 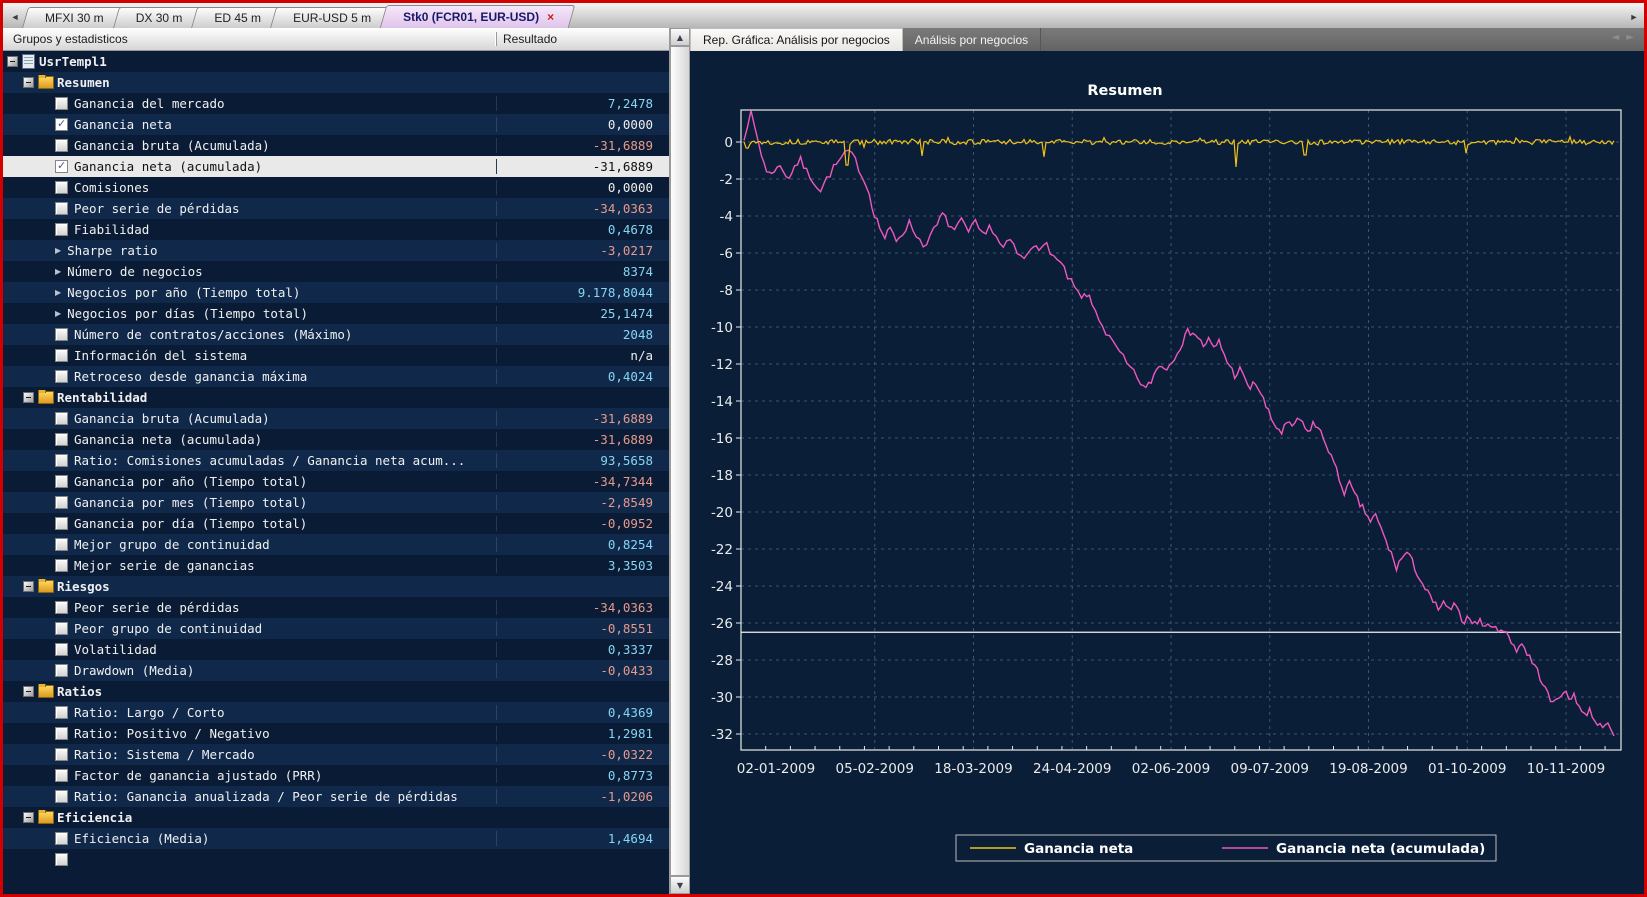 I want to click on tree-row-ganancia-del-mercado: Ganancia del mercado 7,2478, so click(x=336, y=103).